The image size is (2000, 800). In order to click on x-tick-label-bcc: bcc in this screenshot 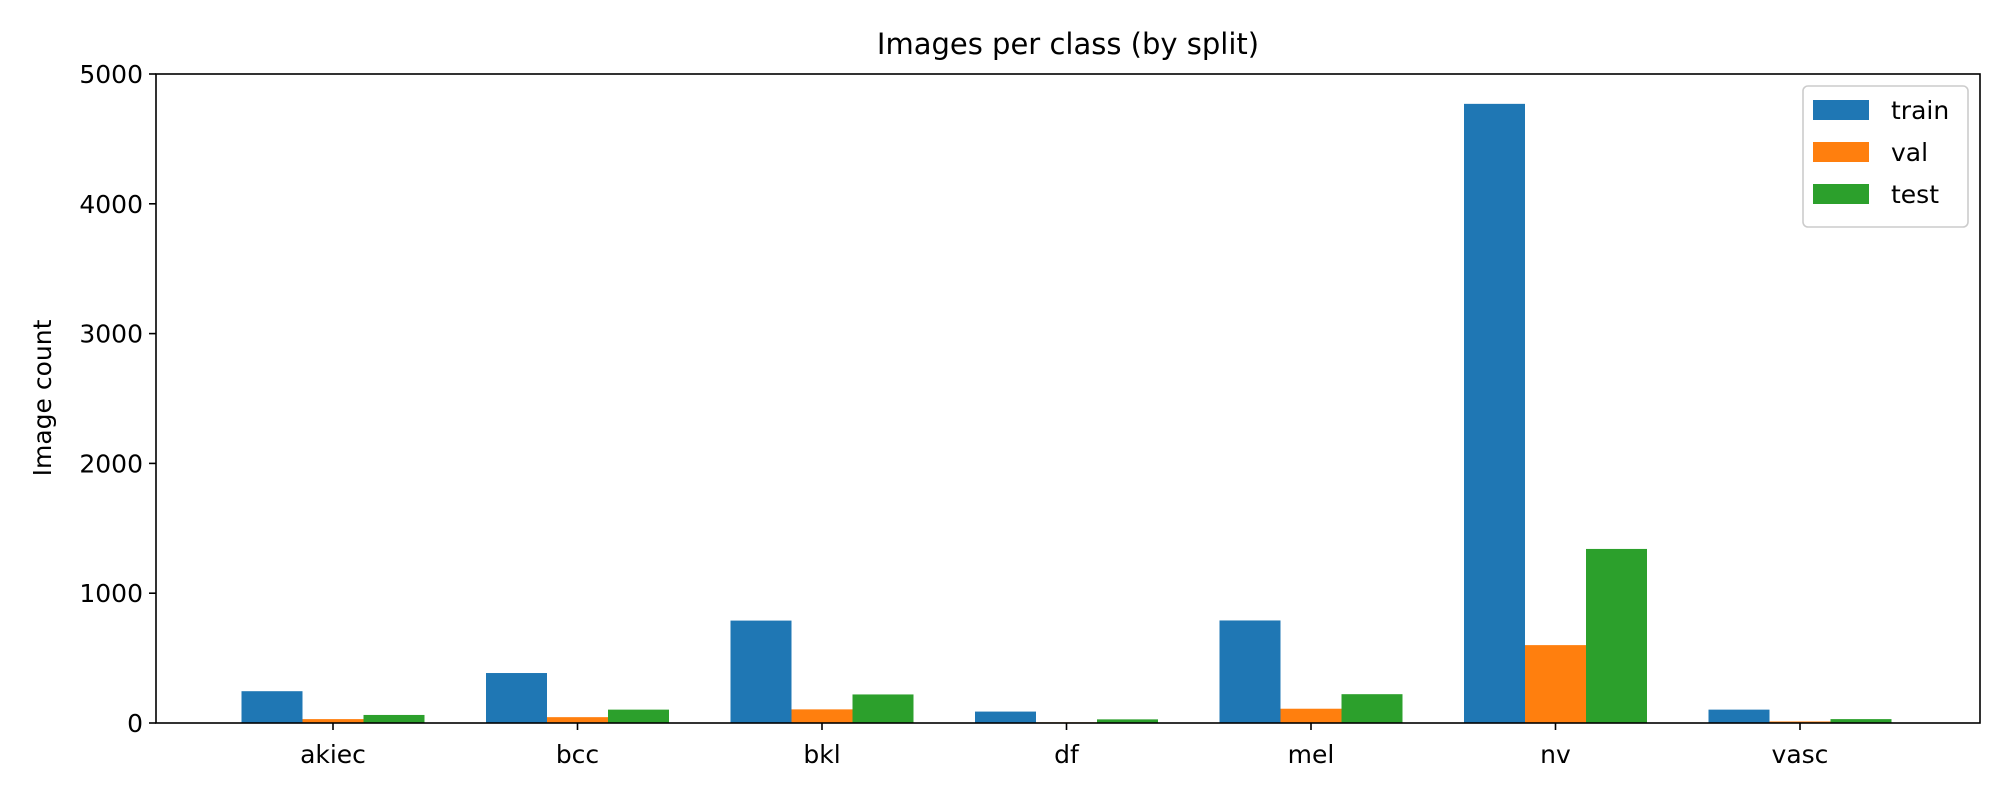, I will do `click(577, 754)`.